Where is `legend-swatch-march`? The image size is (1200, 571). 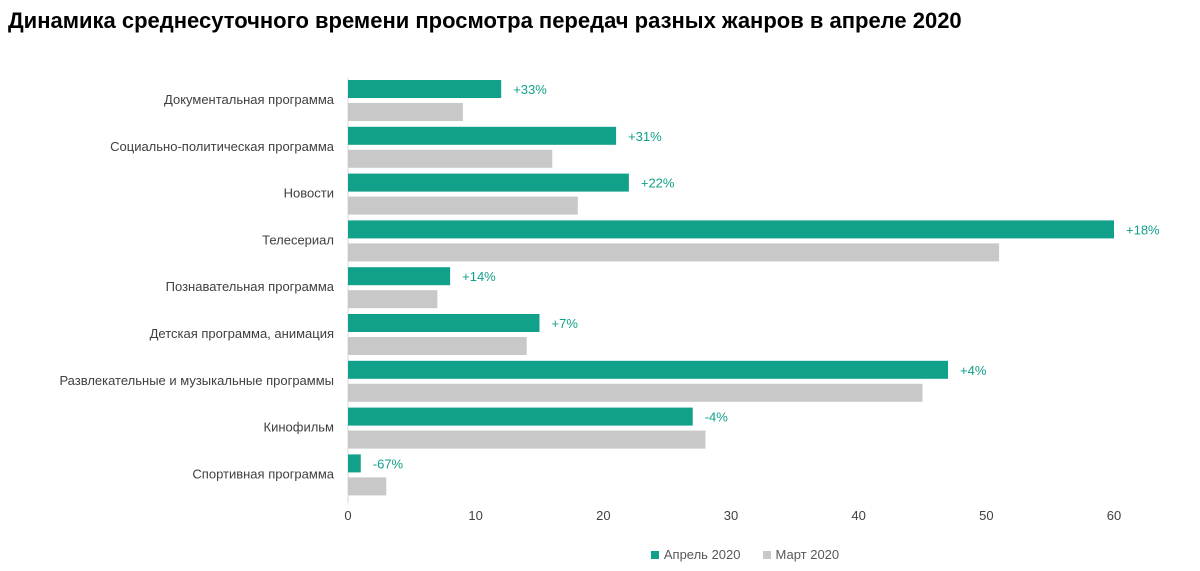
legend-swatch-march is located at coordinates (766, 554).